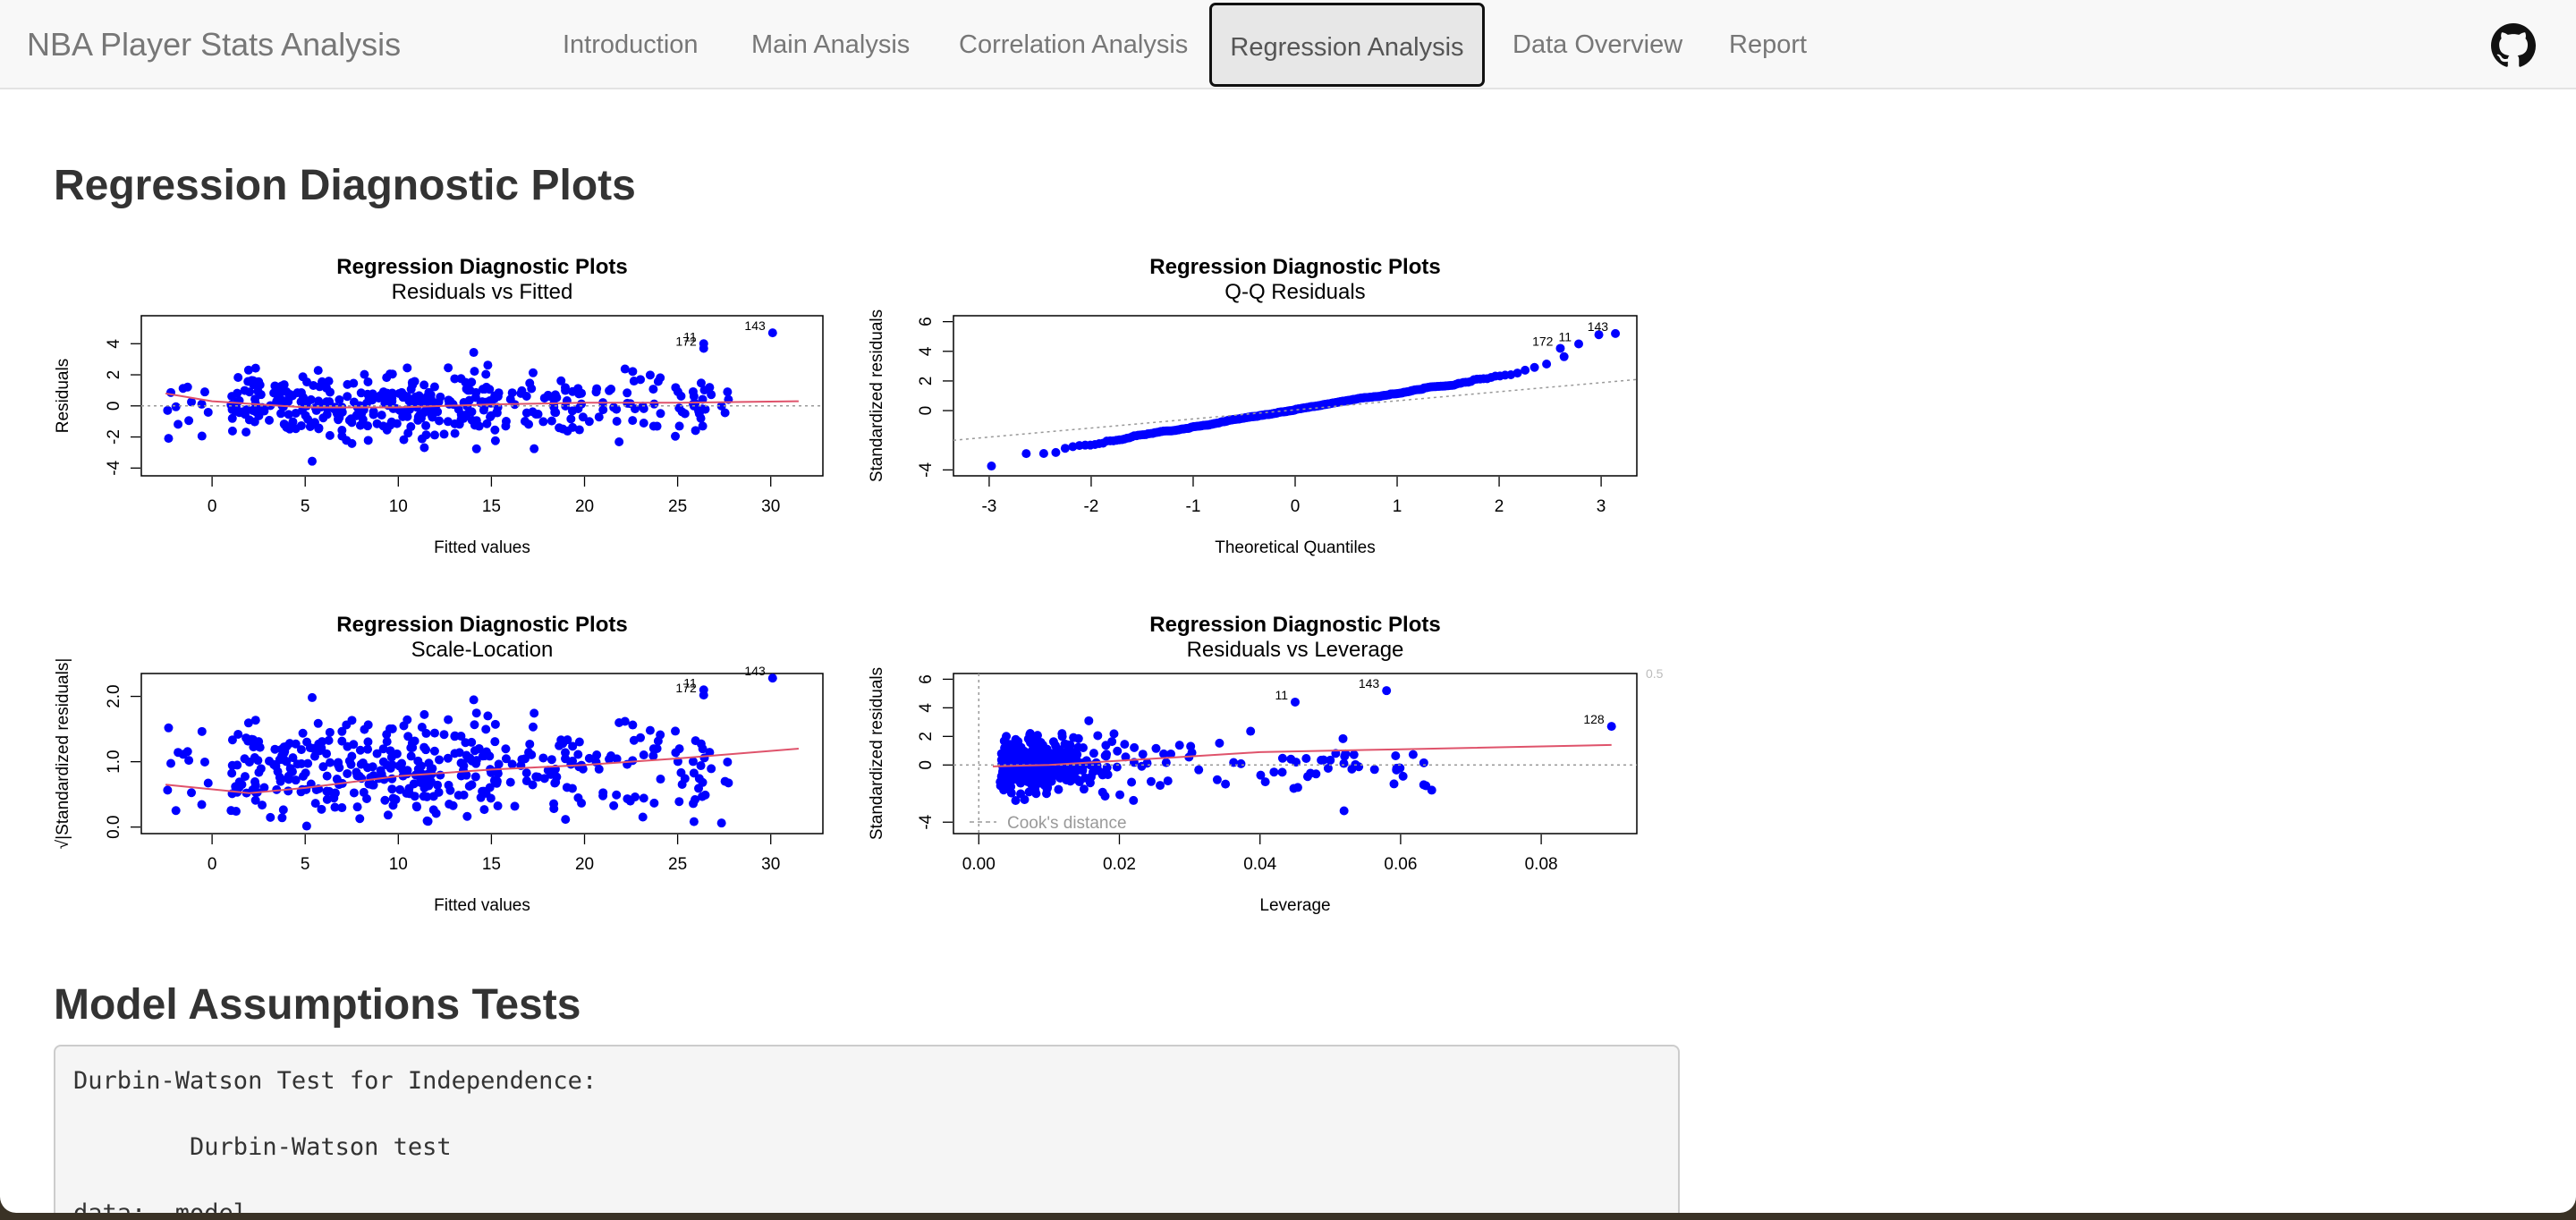 This screenshot has width=2576, height=1220. I want to click on outlier-label: 11, so click(1281, 695).